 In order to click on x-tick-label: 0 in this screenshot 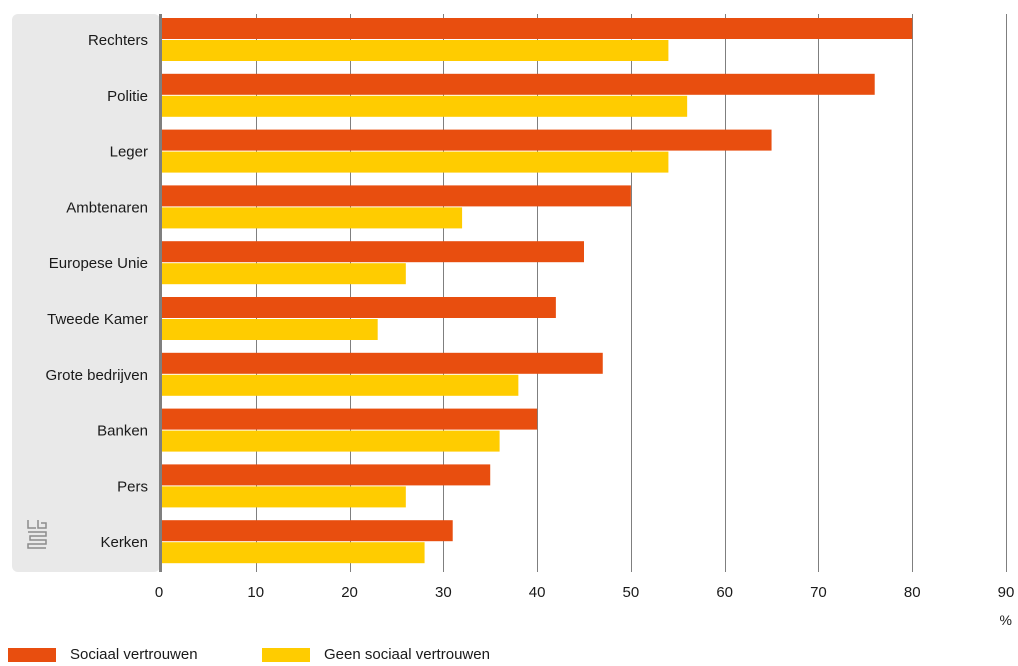, I will do `click(159, 592)`.